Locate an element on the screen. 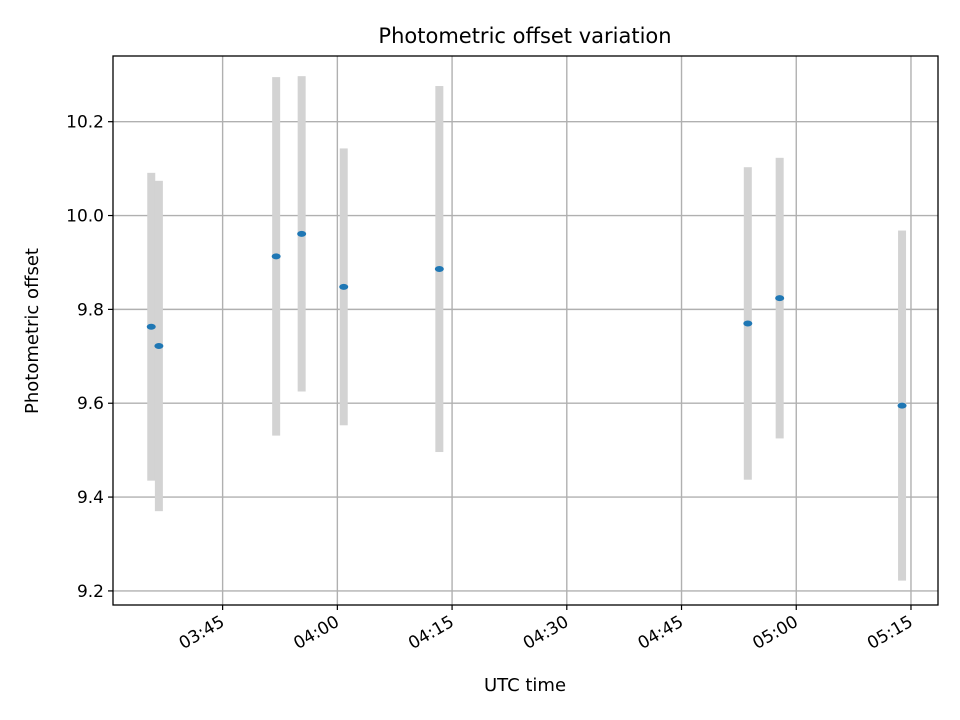  y-tick-label: 9.6 is located at coordinates (90, 404).